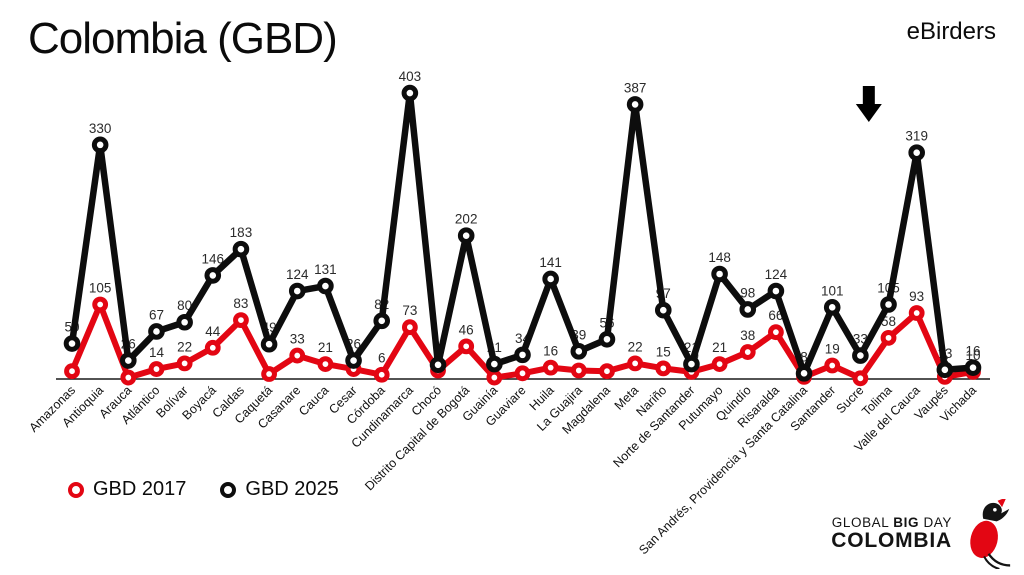  Describe the element at coordinates (157, 352) in the screenshot. I see `data-label: 14` at that location.